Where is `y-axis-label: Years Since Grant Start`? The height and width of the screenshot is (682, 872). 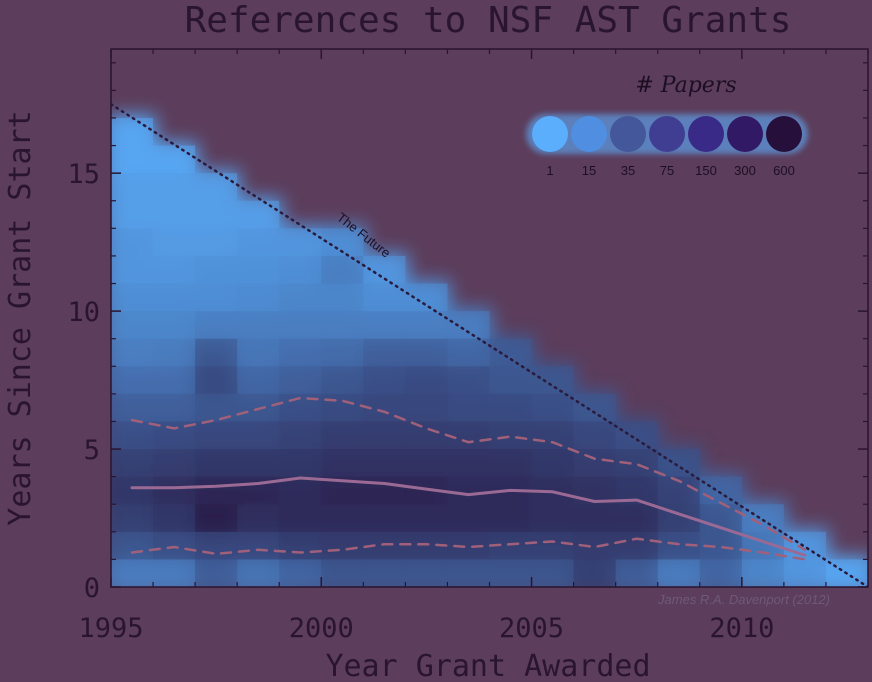
y-axis-label: Years Since Grant Start is located at coordinates (20, 317).